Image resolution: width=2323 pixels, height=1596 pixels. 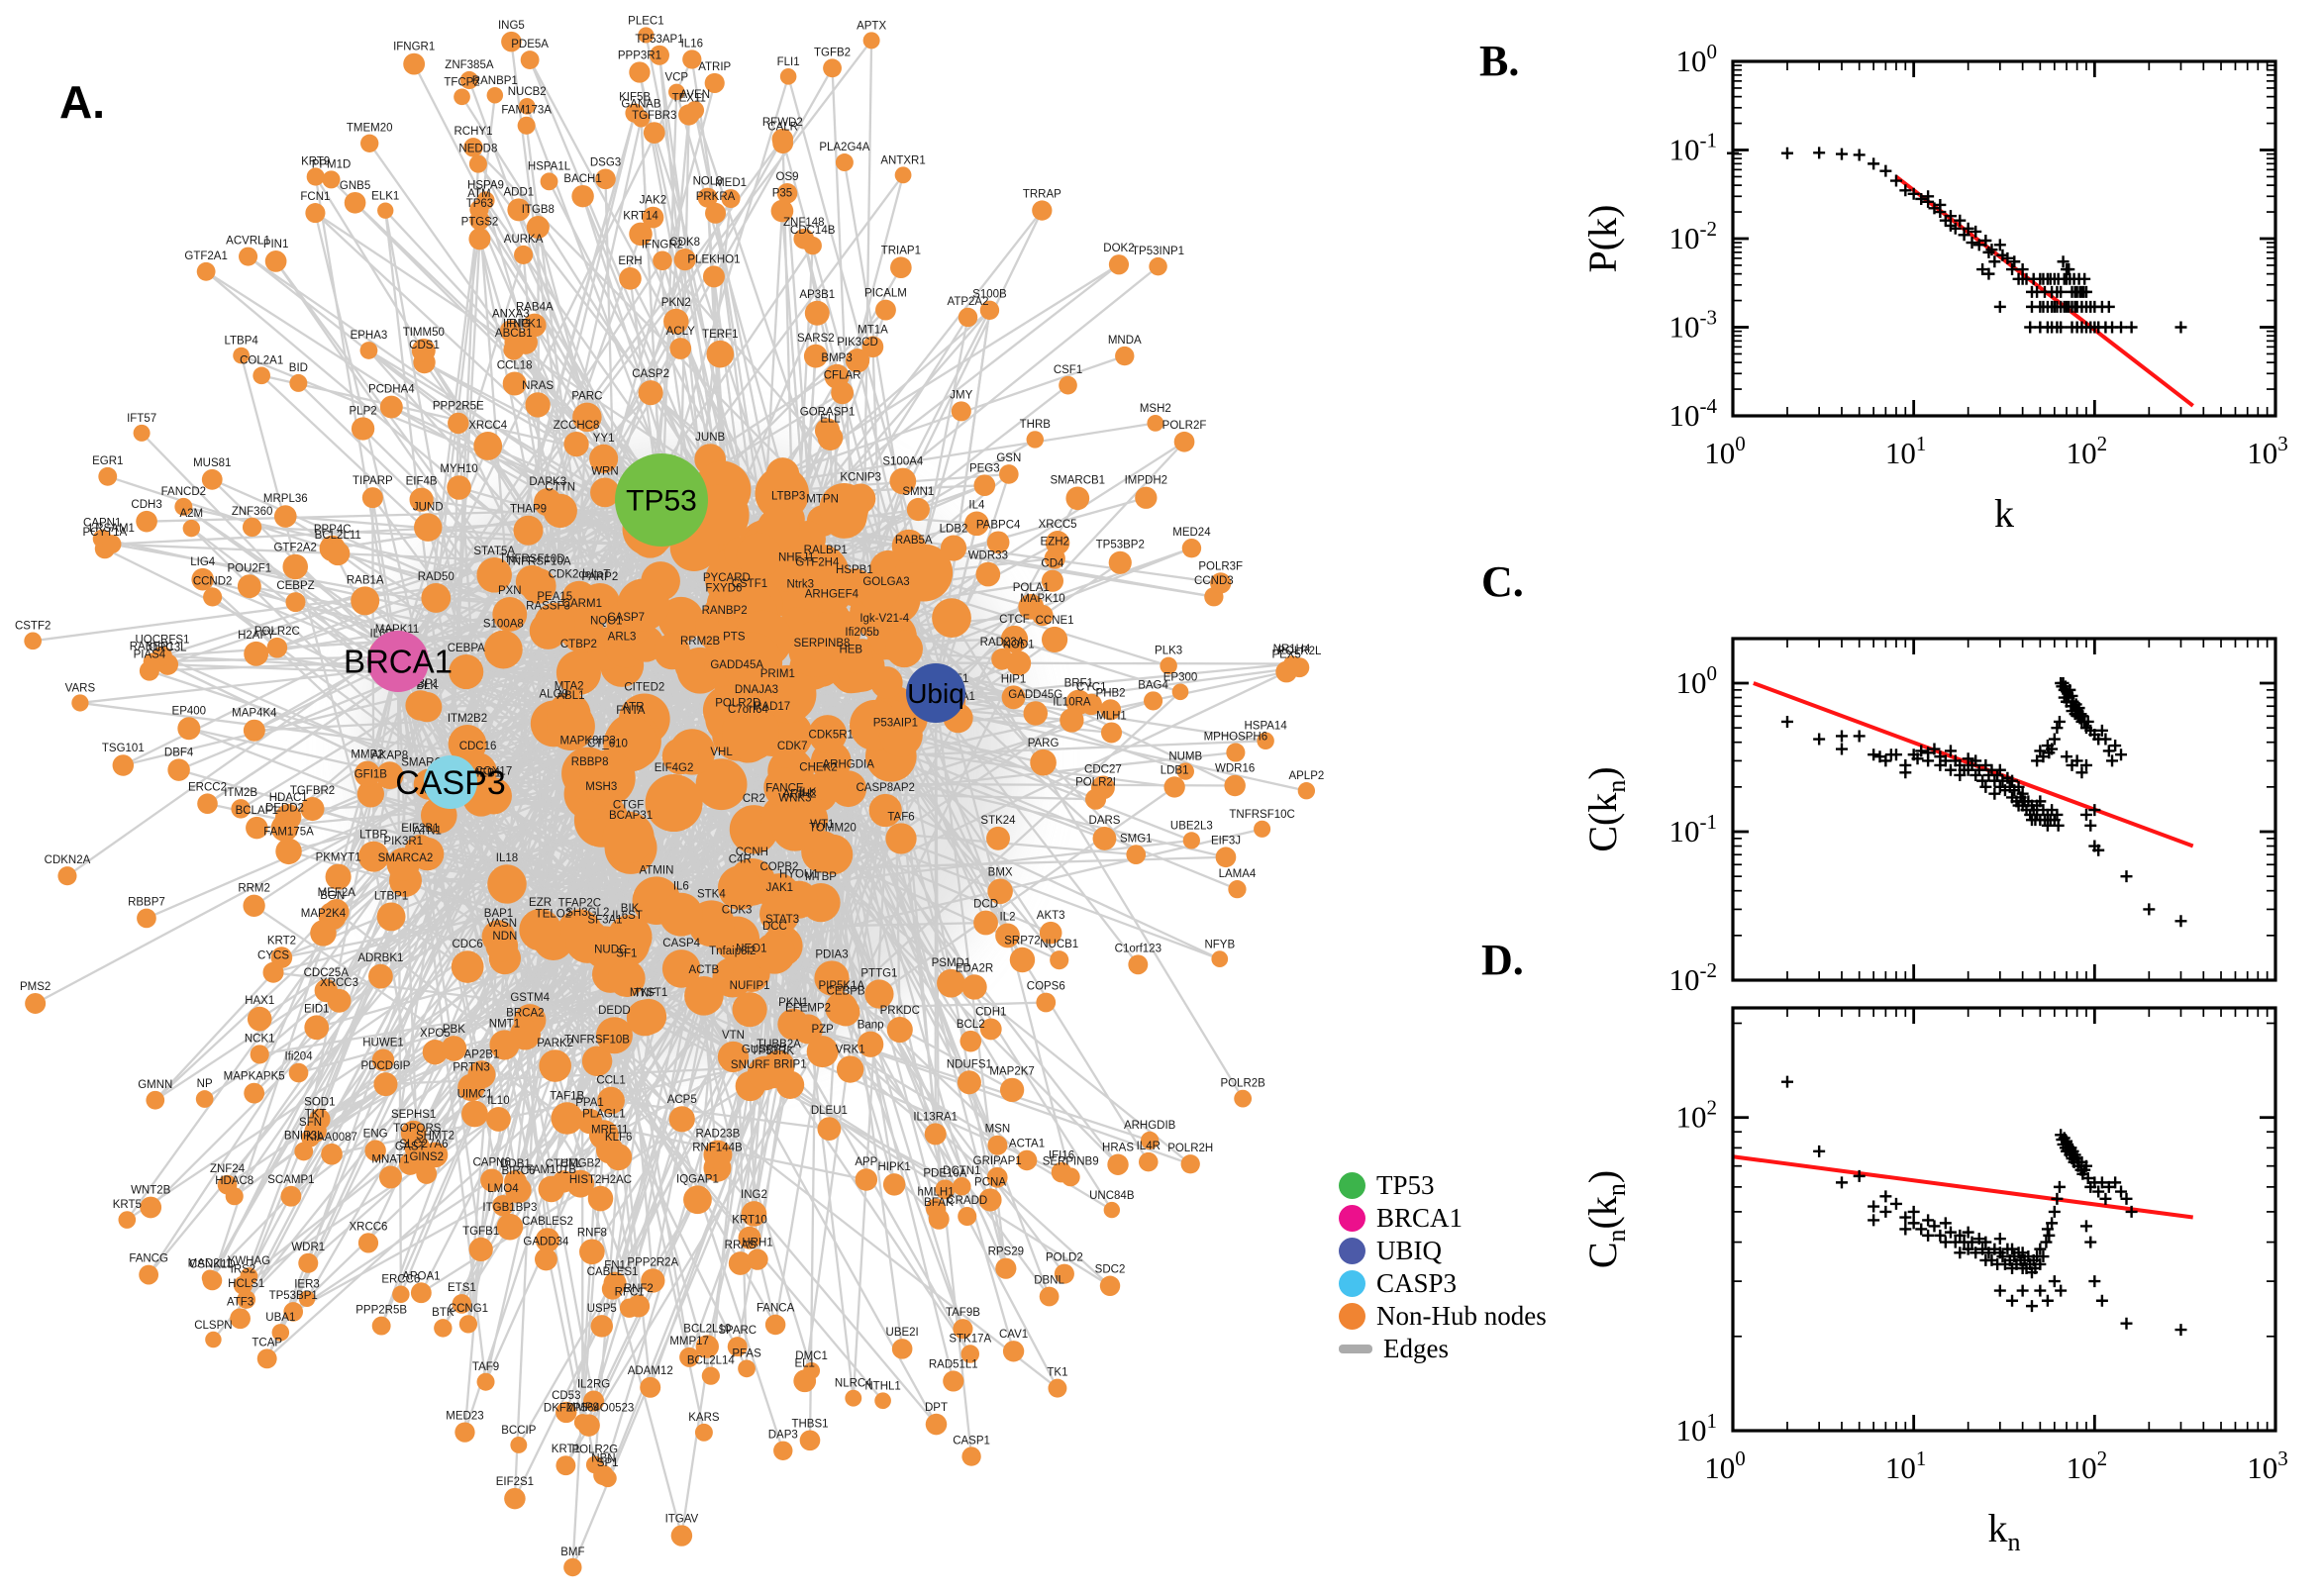 I want to click on node-label: GADD45G, so click(x=1035, y=695).